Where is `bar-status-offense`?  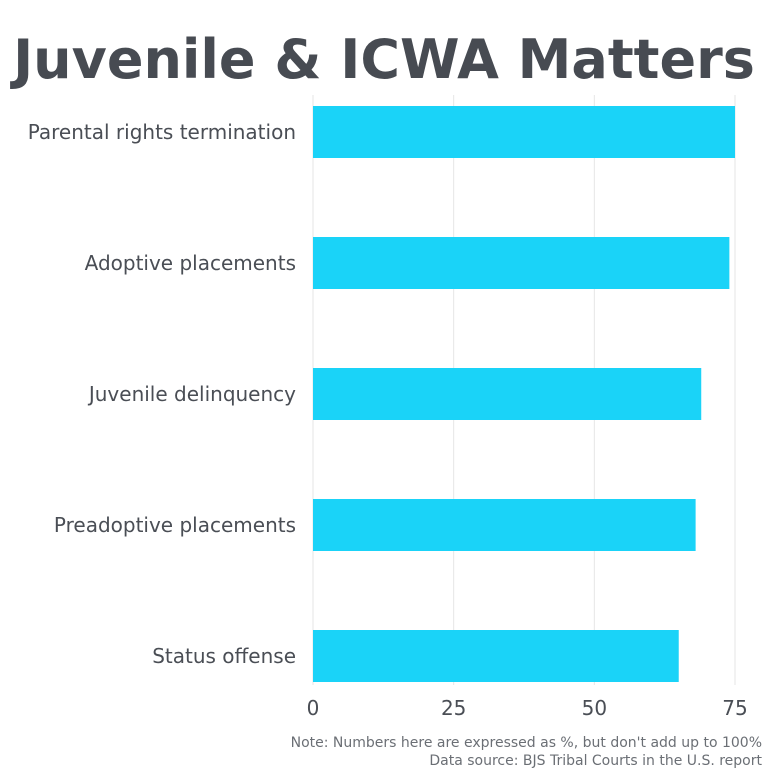
bar-status-offense is located at coordinates (496, 656).